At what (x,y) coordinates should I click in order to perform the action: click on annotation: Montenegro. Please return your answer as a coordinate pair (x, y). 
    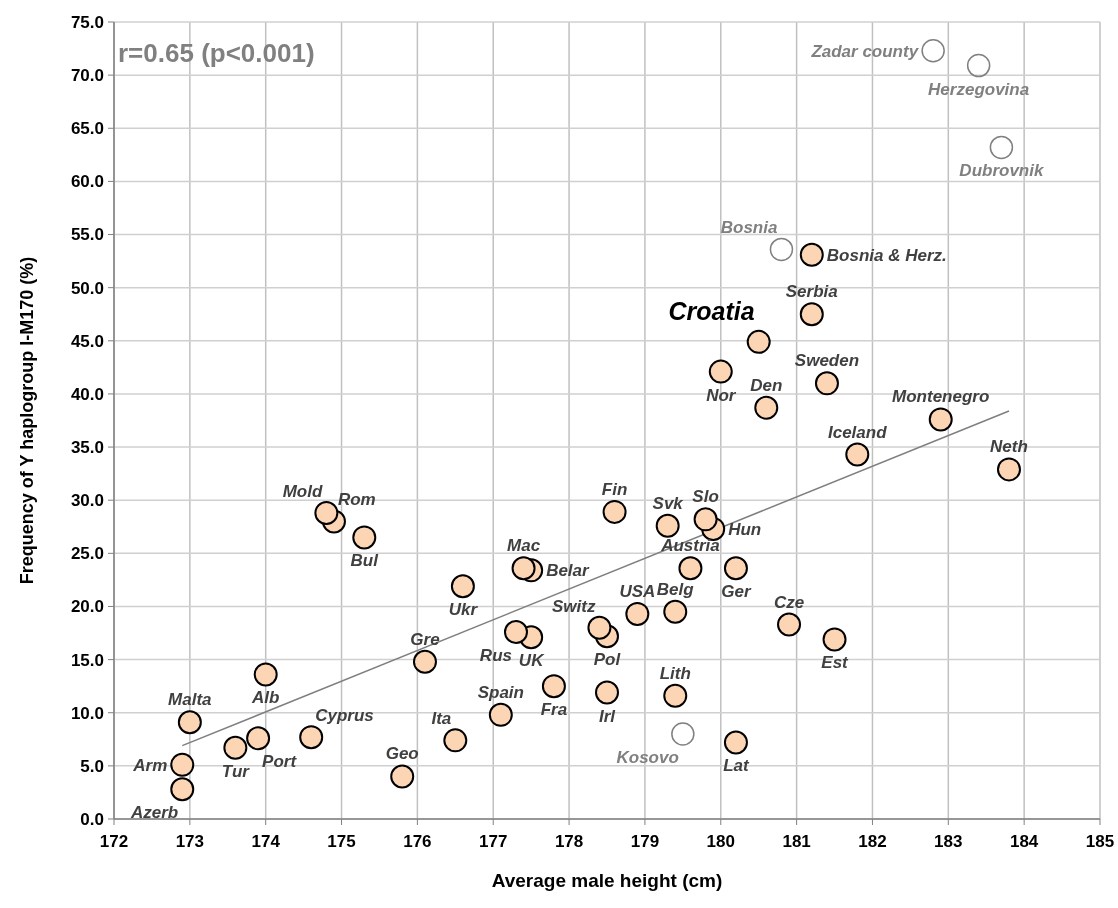
    Looking at the image, I should click on (941, 397).